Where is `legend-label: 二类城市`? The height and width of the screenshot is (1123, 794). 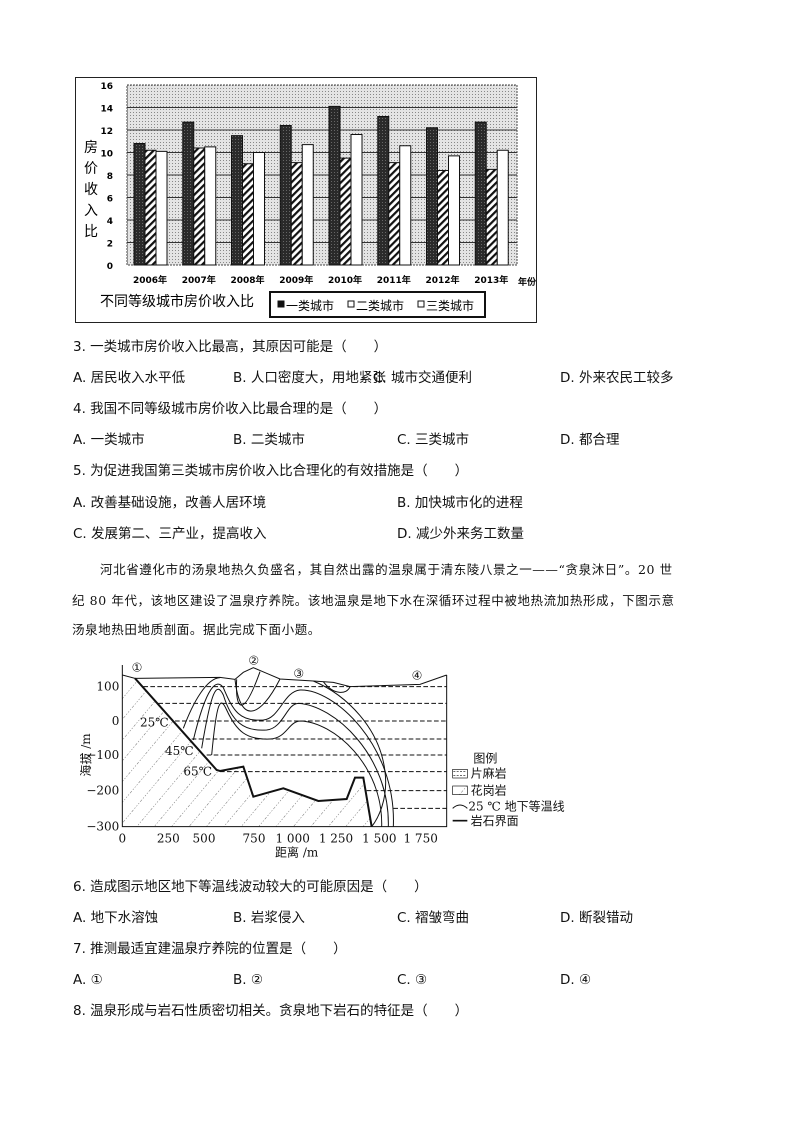 legend-label: 二类城市 is located at coordinates (380, 305).